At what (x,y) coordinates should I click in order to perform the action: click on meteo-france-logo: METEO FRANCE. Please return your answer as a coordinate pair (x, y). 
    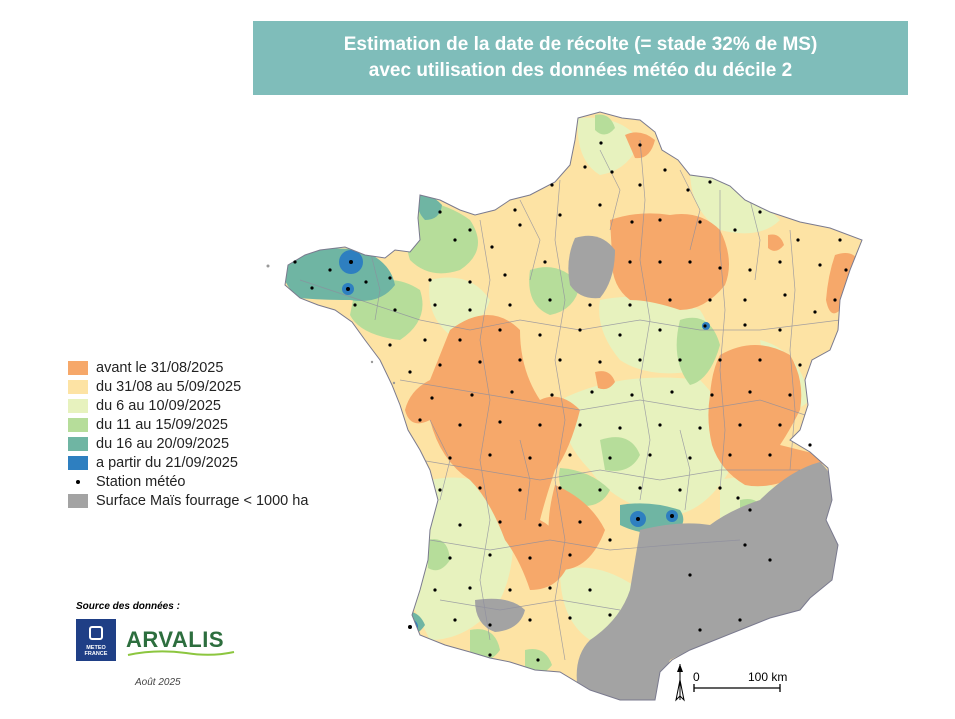
    Looking at the image, I should click on (96, 640).